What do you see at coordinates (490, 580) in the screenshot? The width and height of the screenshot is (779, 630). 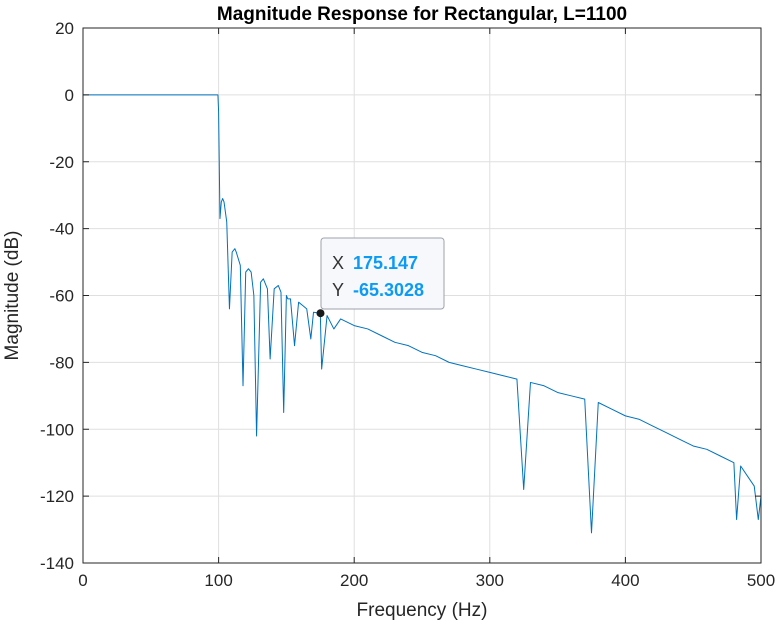 I see `x-tick-label: 300` at bounding box center [490, 580].